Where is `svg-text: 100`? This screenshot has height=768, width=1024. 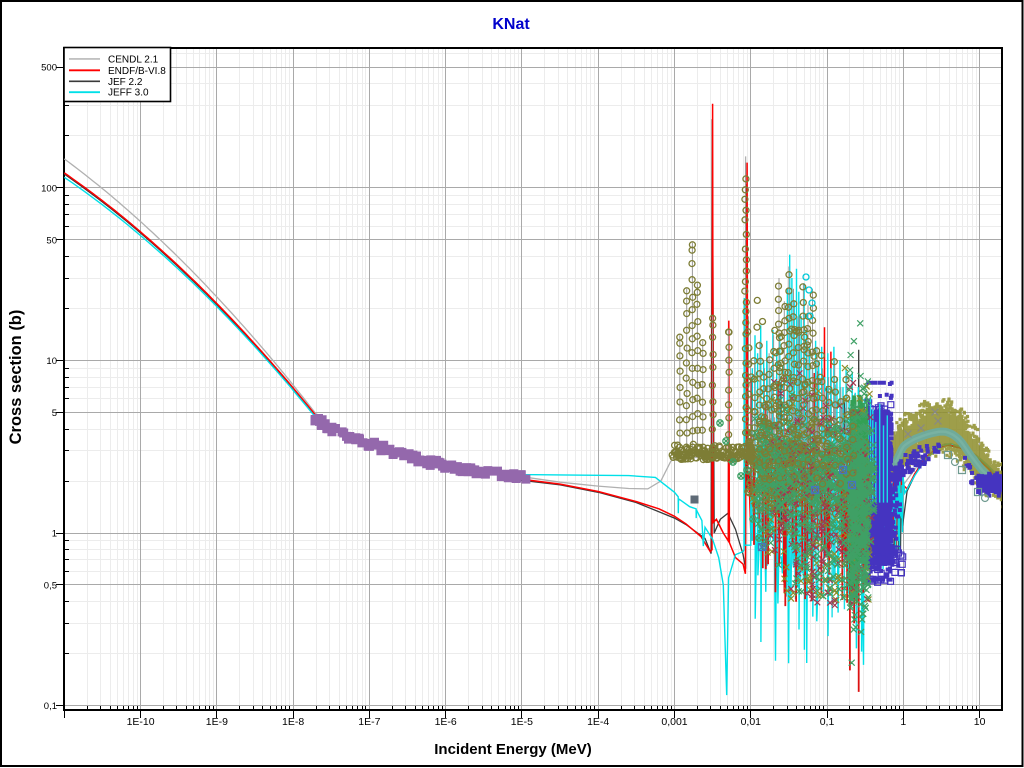 svg-text: 100 is located at coordinates (49, 188).